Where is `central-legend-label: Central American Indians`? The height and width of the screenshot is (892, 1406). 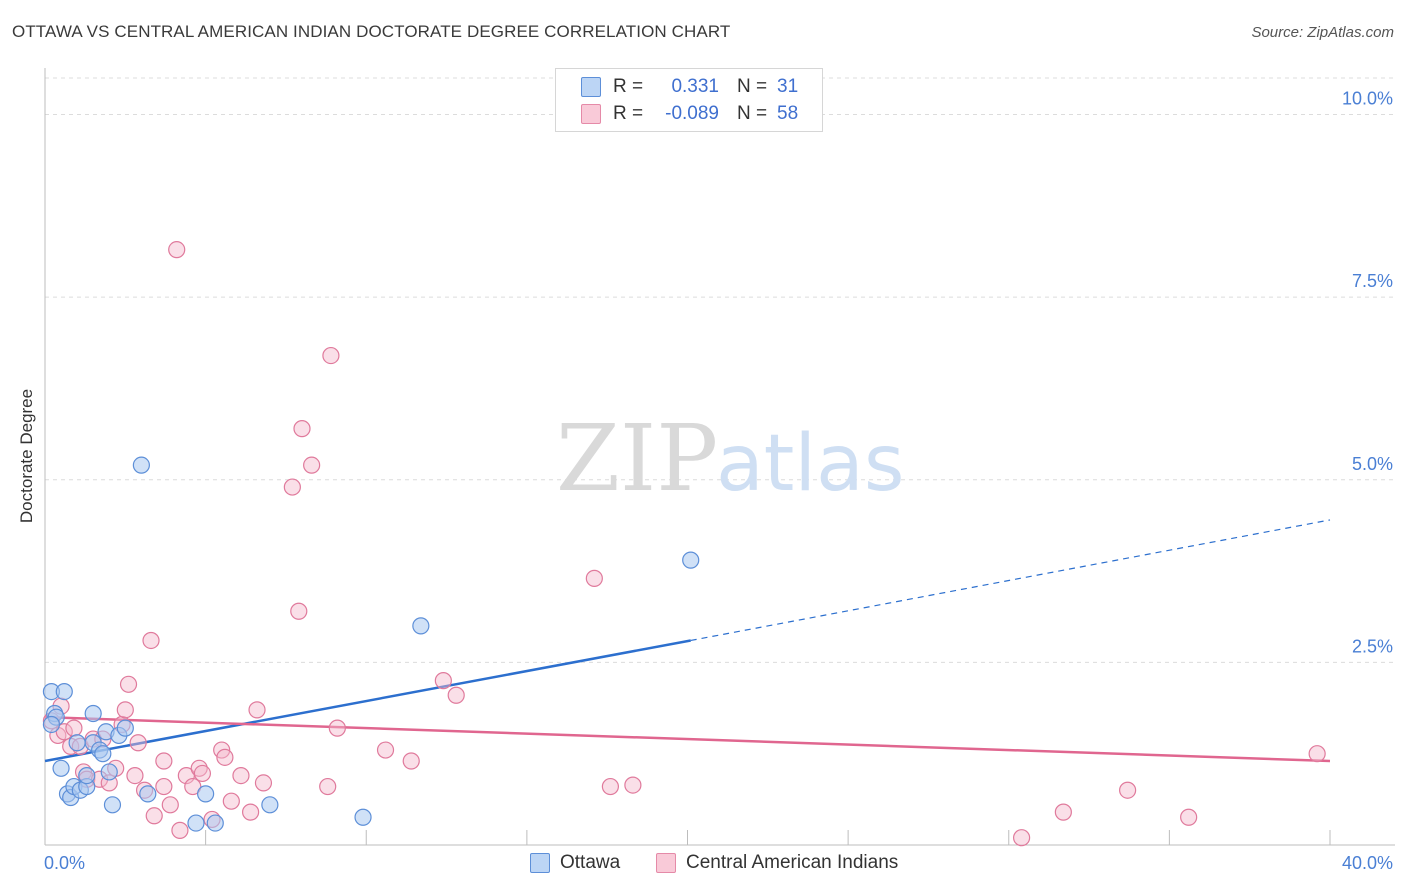
central-legend-label: Central American Indians is located at coordinates (792, 862).